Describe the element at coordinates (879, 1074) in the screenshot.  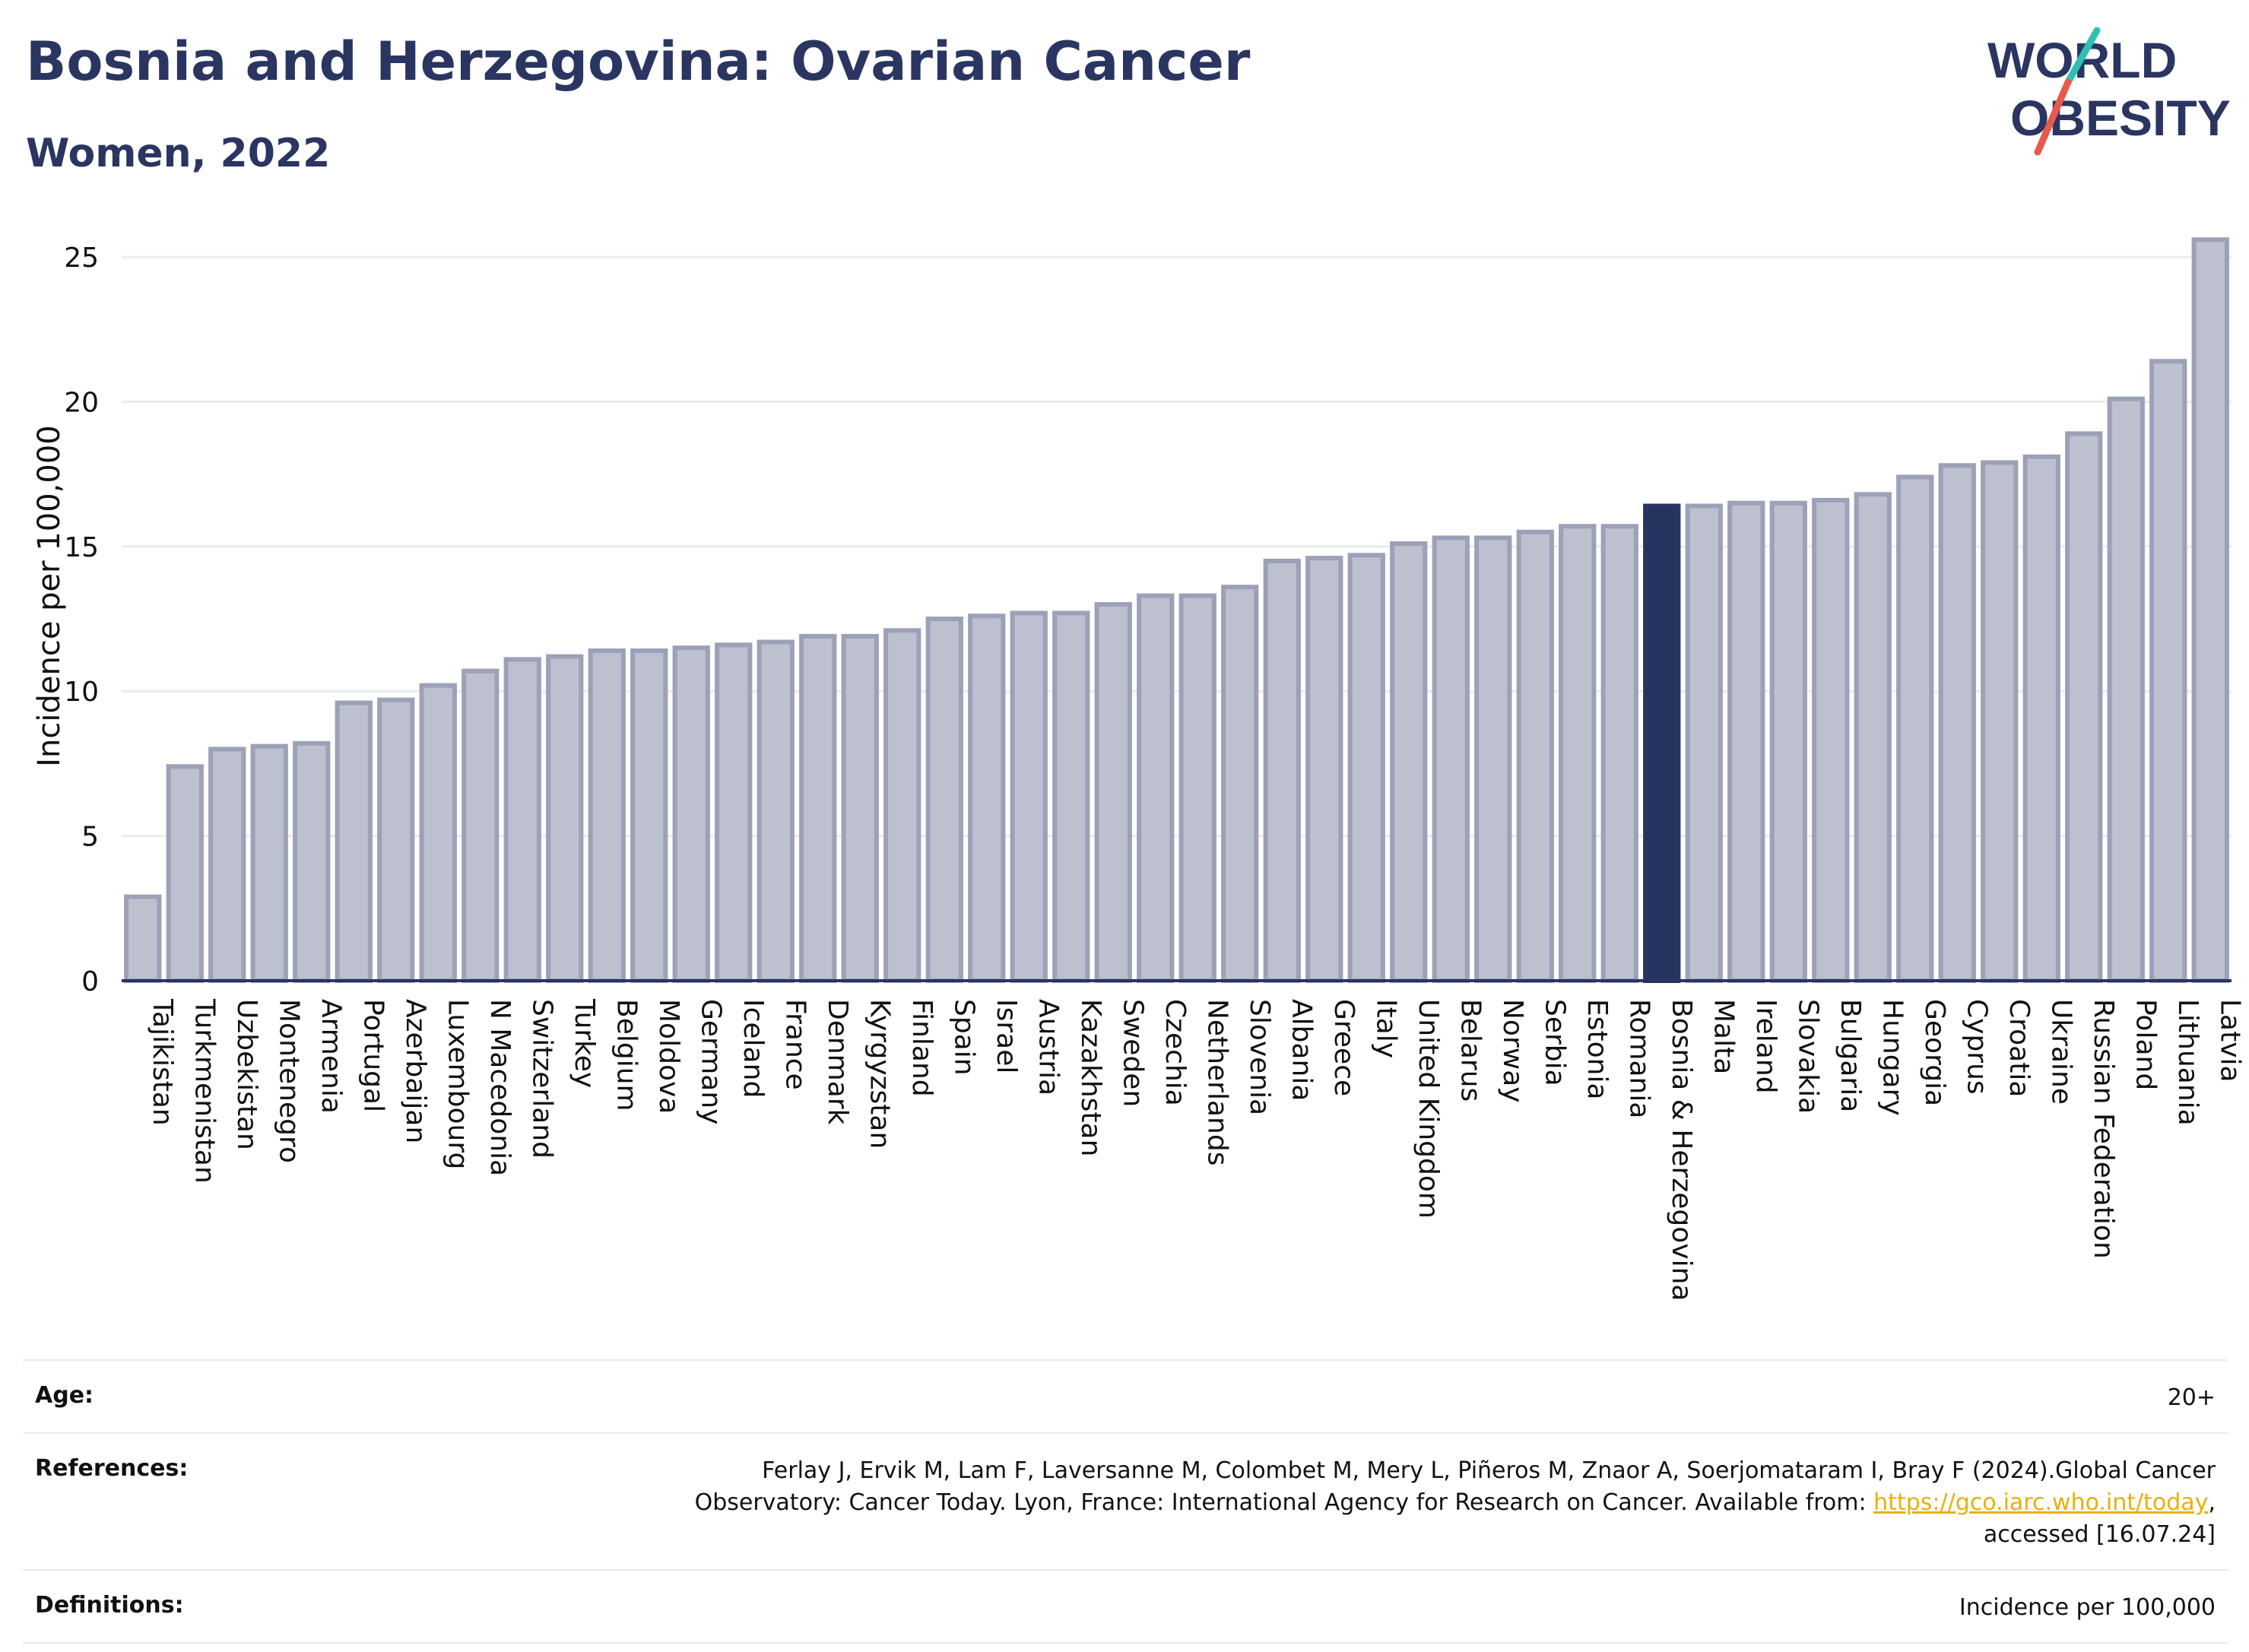
I see `x-tick-label: Kyrgyzstan` at that location.